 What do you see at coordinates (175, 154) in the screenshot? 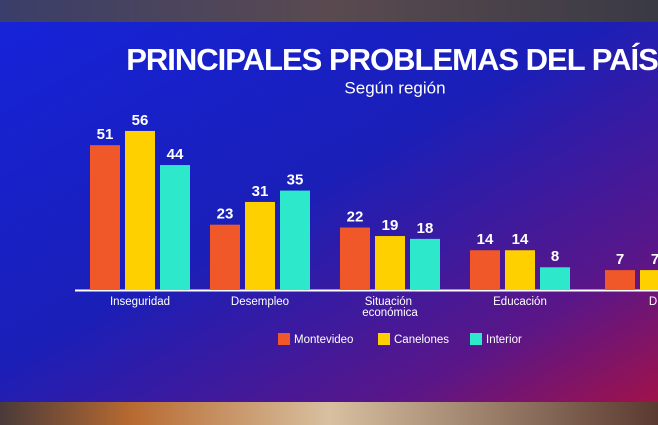
I see `value-label: 44` at bounding box center [175, 154].